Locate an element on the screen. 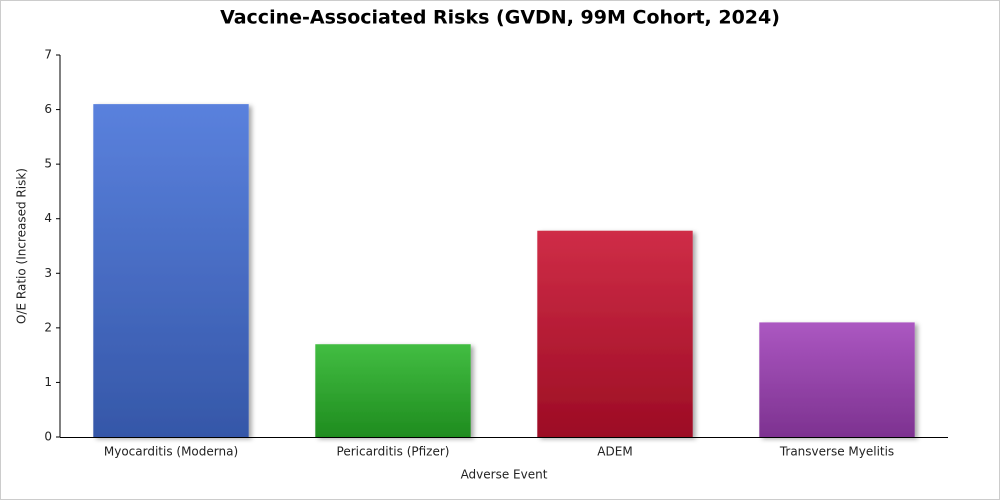 This screenshot has width=1000, height=500. y-tick-label: 7 is located at coordinates (48, 55).